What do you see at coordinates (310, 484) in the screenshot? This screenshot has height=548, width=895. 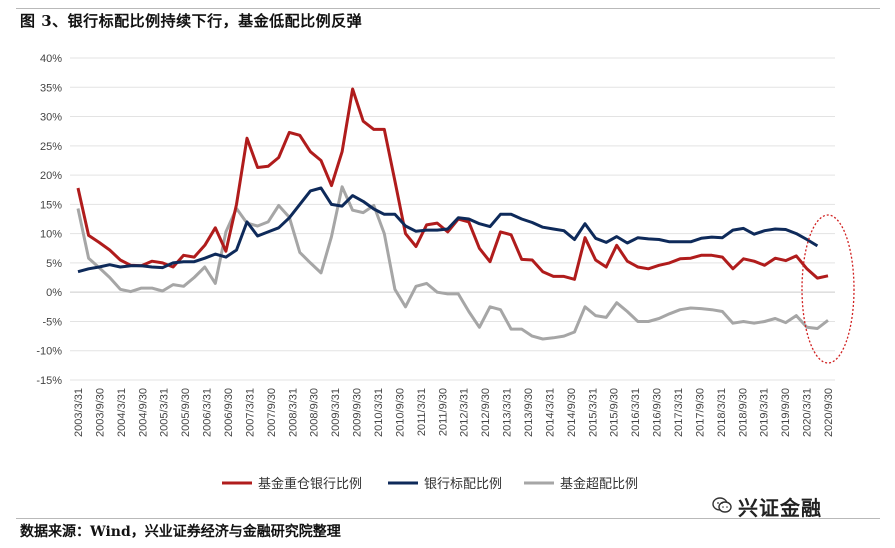 I see `legend-label: 基金重仓银行比例` at bounding box center [310, 484].